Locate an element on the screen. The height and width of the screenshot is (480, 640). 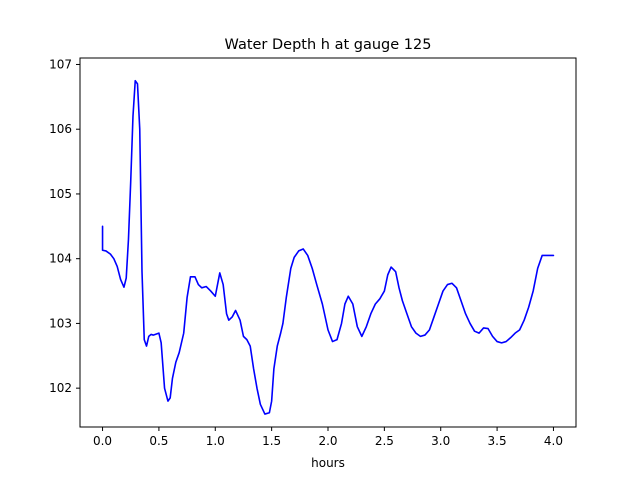
x-axis-label: hours is located at coordinates (328, 463).